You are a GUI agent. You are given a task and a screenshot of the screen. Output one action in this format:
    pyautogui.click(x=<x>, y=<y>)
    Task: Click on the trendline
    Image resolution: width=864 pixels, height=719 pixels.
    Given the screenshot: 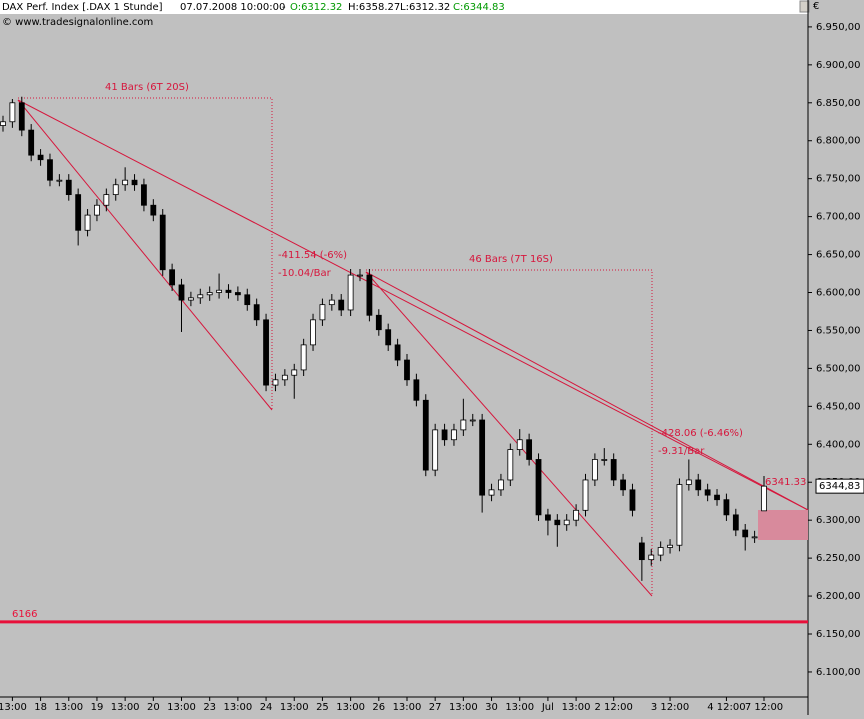 What is the action you would take?
    pyautogui.click(x=145, y=255)
    